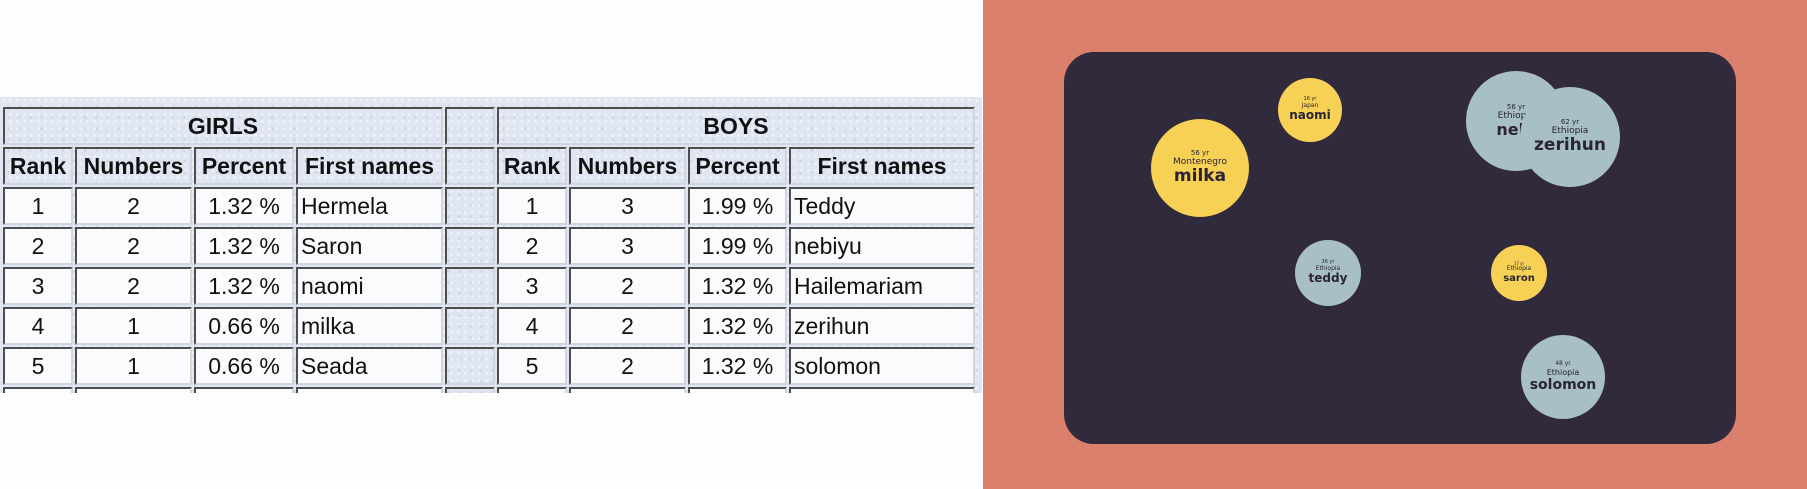 The height and width of the screenshot is (489, 1807). I want to click on boys-col-rank-header: Rank, so click(532, 166).